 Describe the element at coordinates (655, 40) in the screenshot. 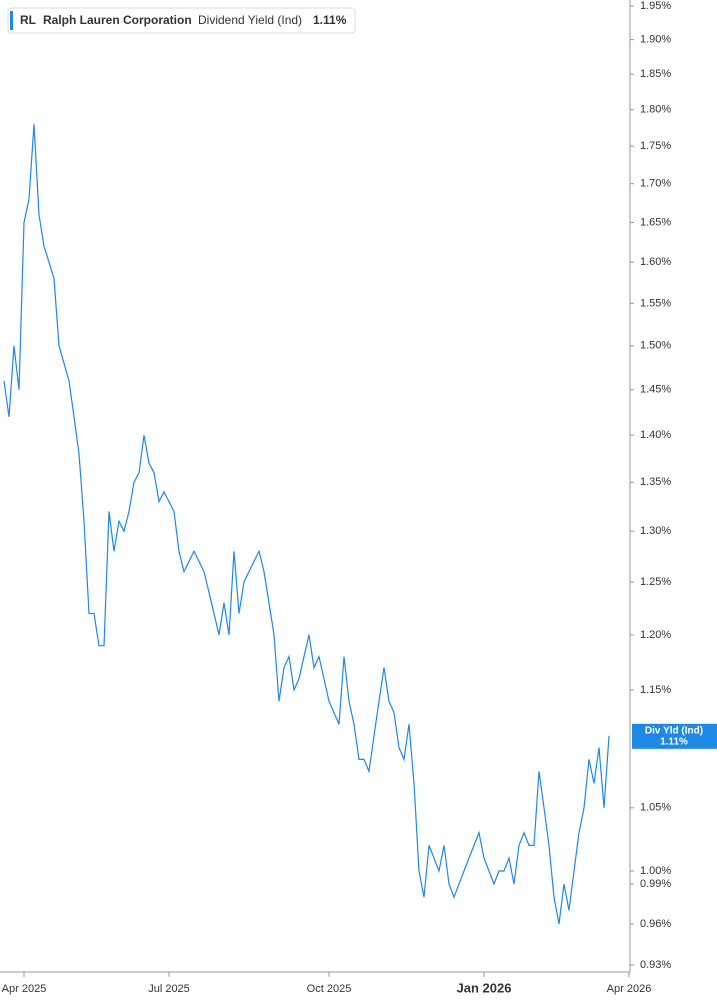

I see `y-tick-label: 1.90%` at that location.